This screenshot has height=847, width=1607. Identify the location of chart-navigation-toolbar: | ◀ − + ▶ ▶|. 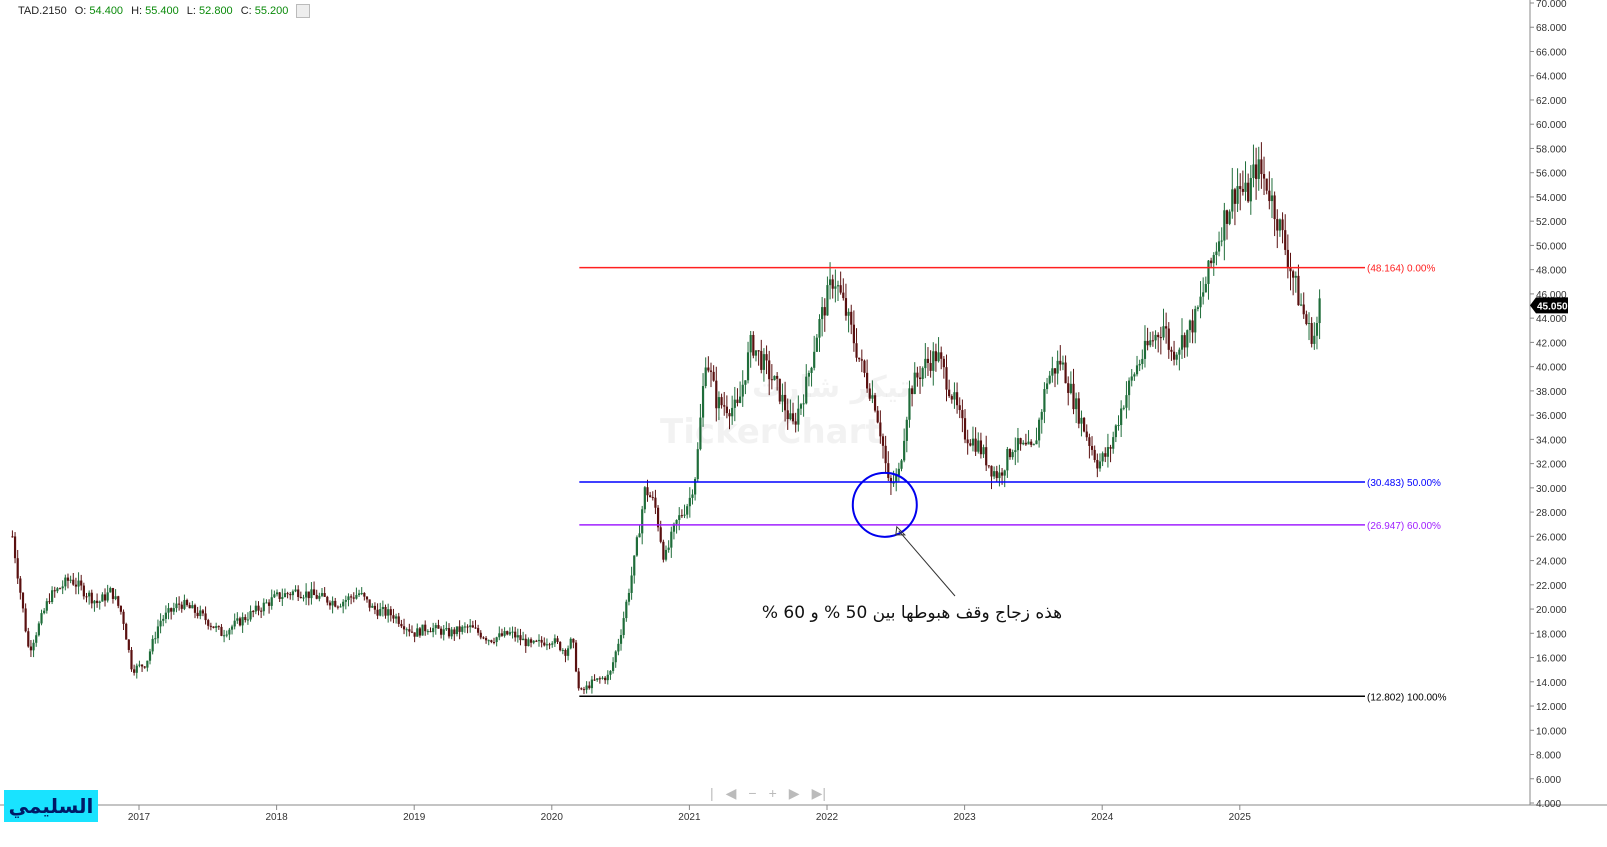
(768, 793).